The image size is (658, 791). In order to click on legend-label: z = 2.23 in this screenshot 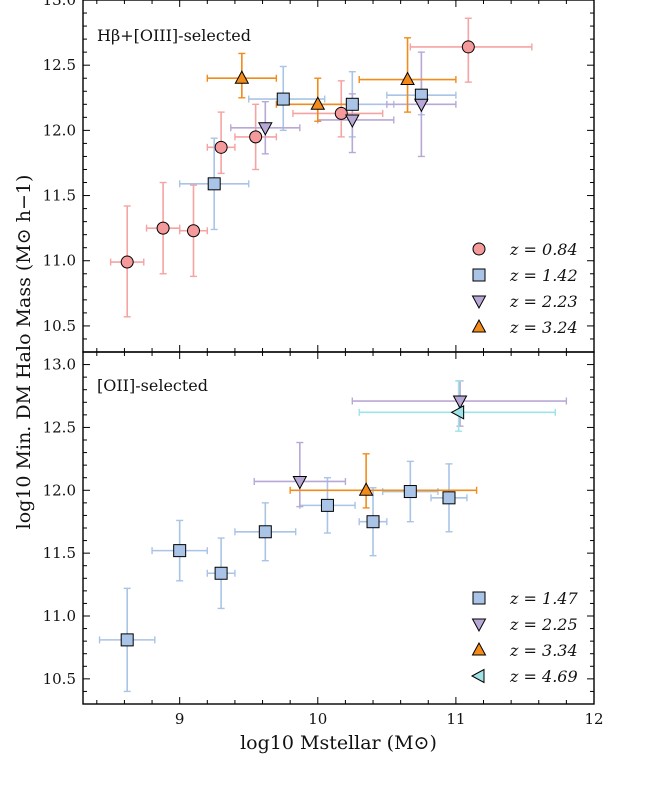, I will do `click(543, 301)`.